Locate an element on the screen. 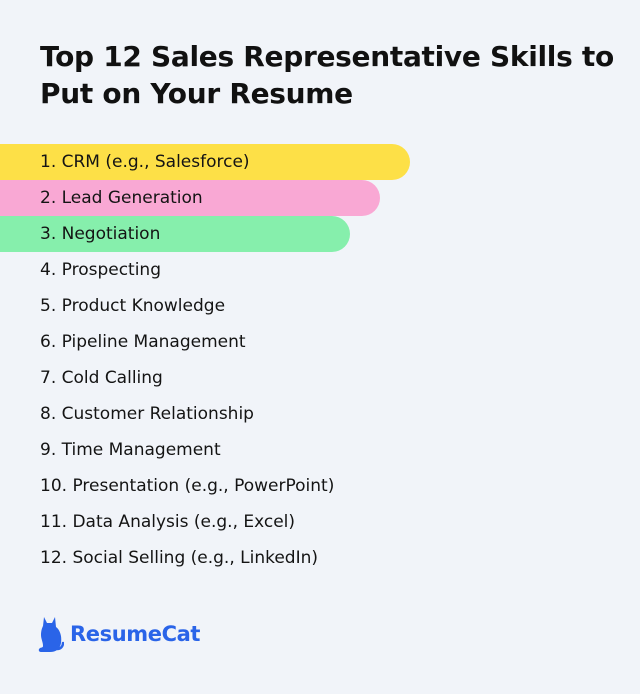 Image resolution: width=640 pixels, height=694 pixels. resumecat-logo: ResumeCat is located at coordinates (119, 634).